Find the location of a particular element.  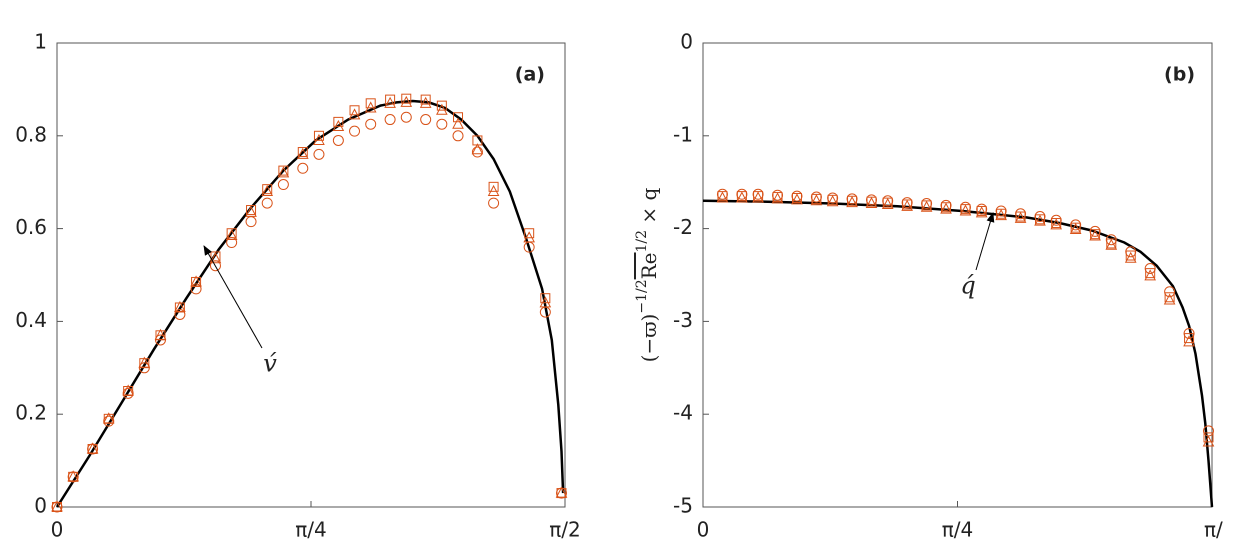

y-tick-label: -3 is located at coordinates (683, 320).